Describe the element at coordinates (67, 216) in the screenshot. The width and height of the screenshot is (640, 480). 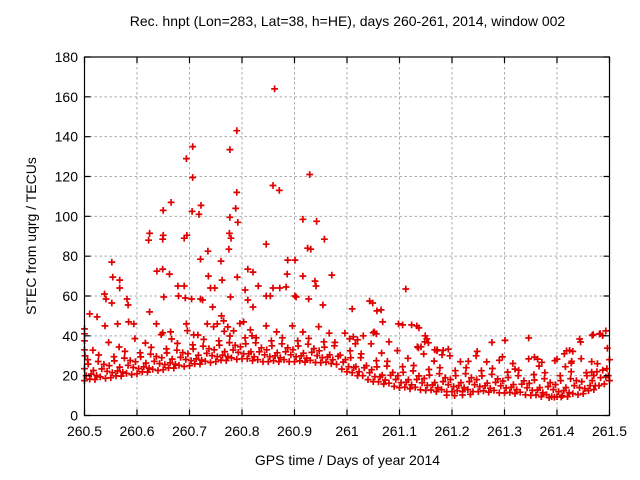
I see `y-tick-label: 100` at that location.